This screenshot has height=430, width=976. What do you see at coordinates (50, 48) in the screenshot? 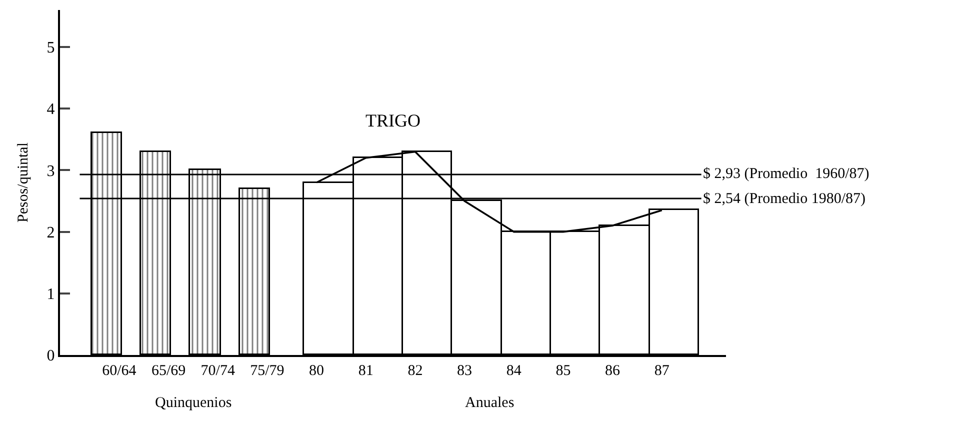
I see `y-tick-label: 5` at bounding box center [50, 48].